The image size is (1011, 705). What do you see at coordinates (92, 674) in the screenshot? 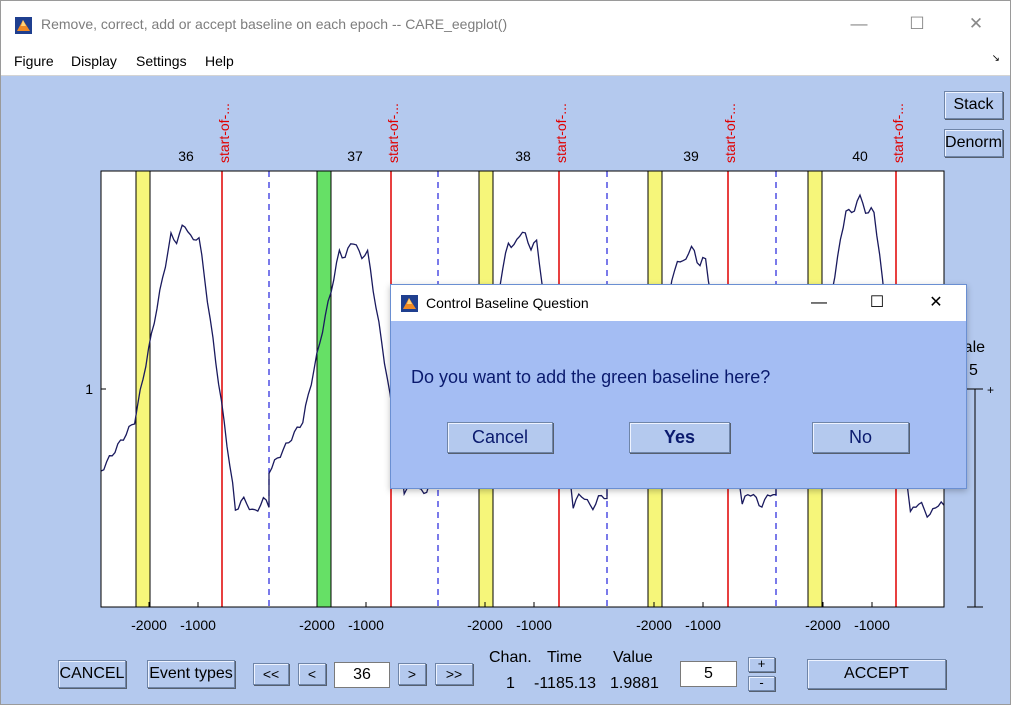
I see `cancel-button: CANCEL` at bounding box center [92, 674].